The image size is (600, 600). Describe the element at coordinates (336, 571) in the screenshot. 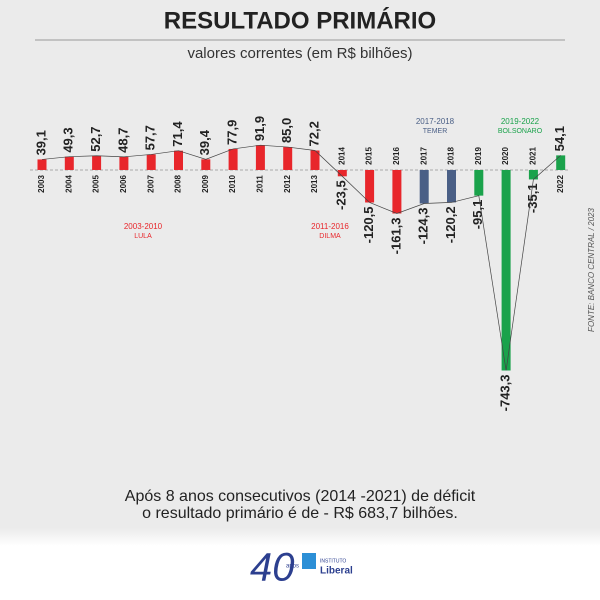

I see `logo-name: Liberal` at that location.